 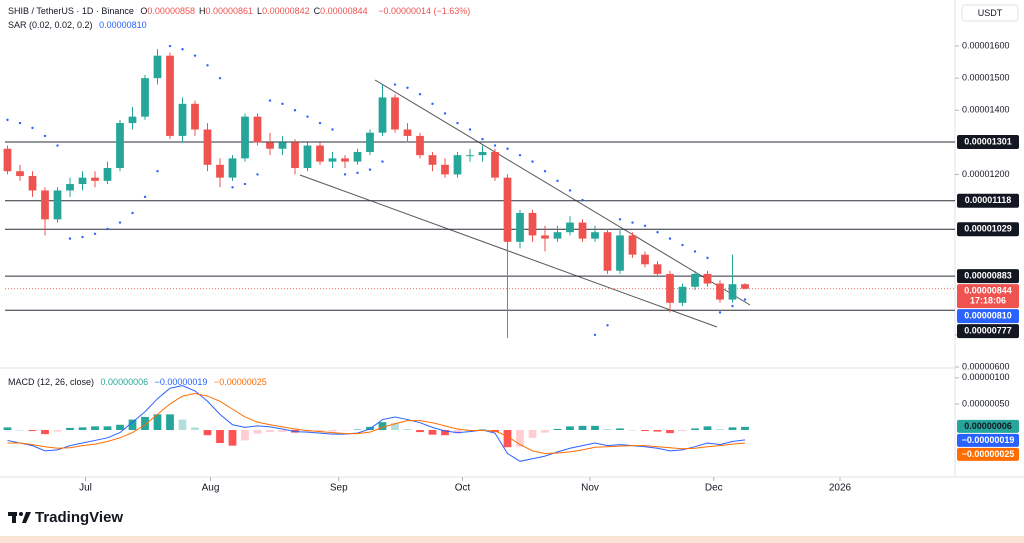 I want to click on x-tick-label: Aug, so click(x=211, y=488).